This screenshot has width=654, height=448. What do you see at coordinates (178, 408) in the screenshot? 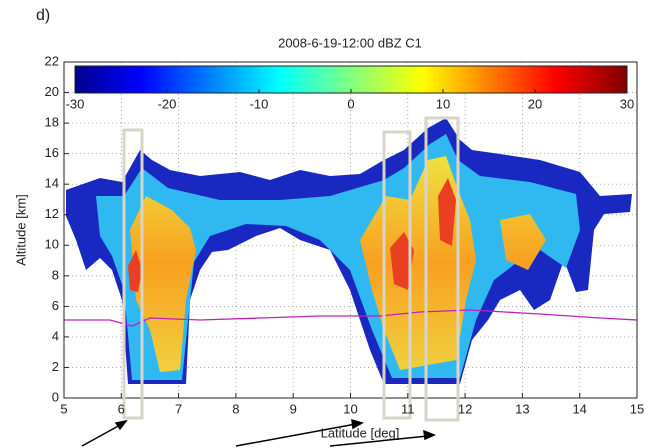
I see `x-tick-label: 7` at bounding box center [178, 408].